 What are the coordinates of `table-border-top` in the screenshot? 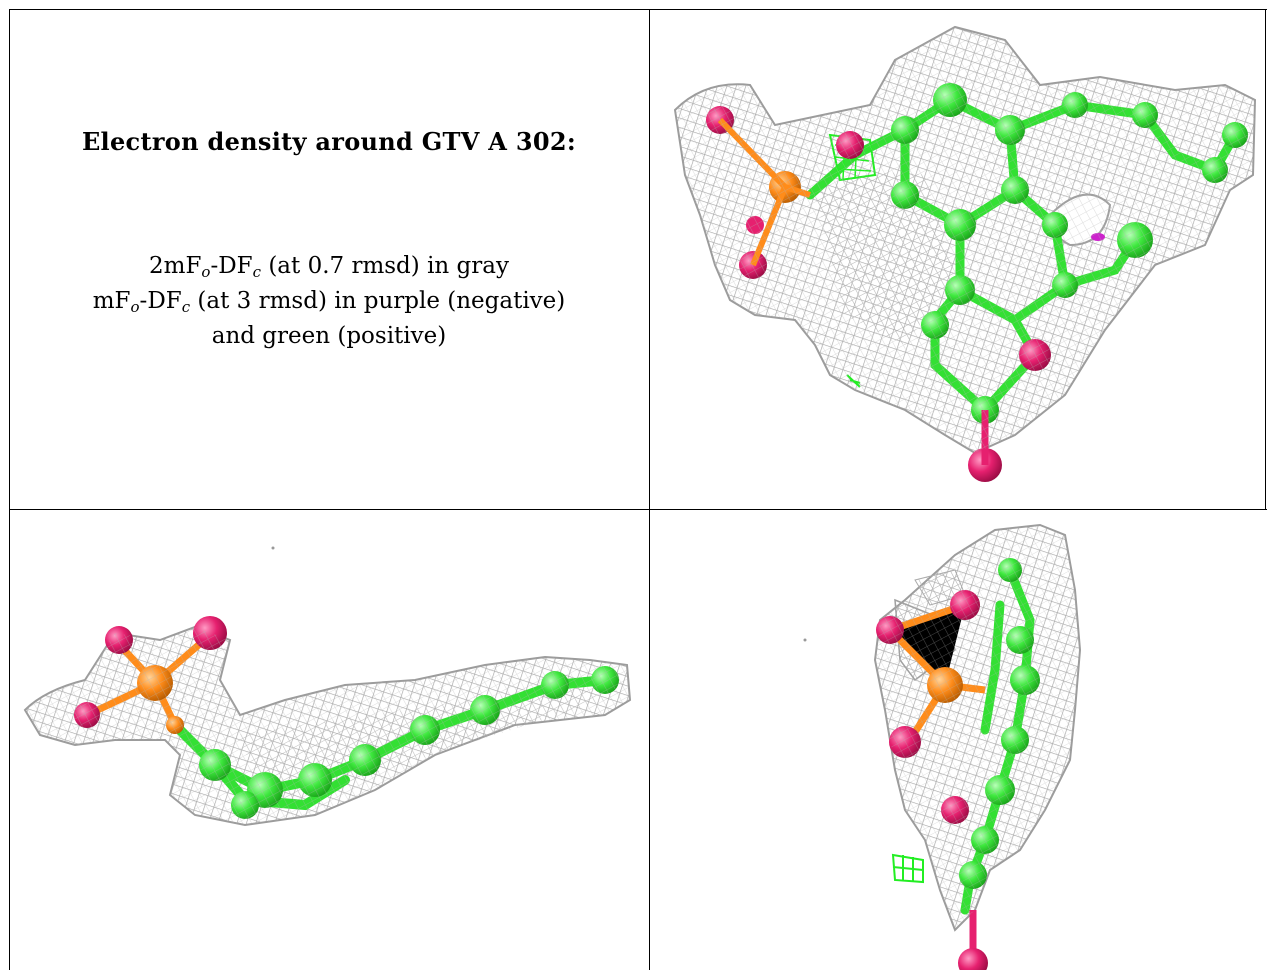 It's located at (638, 9).